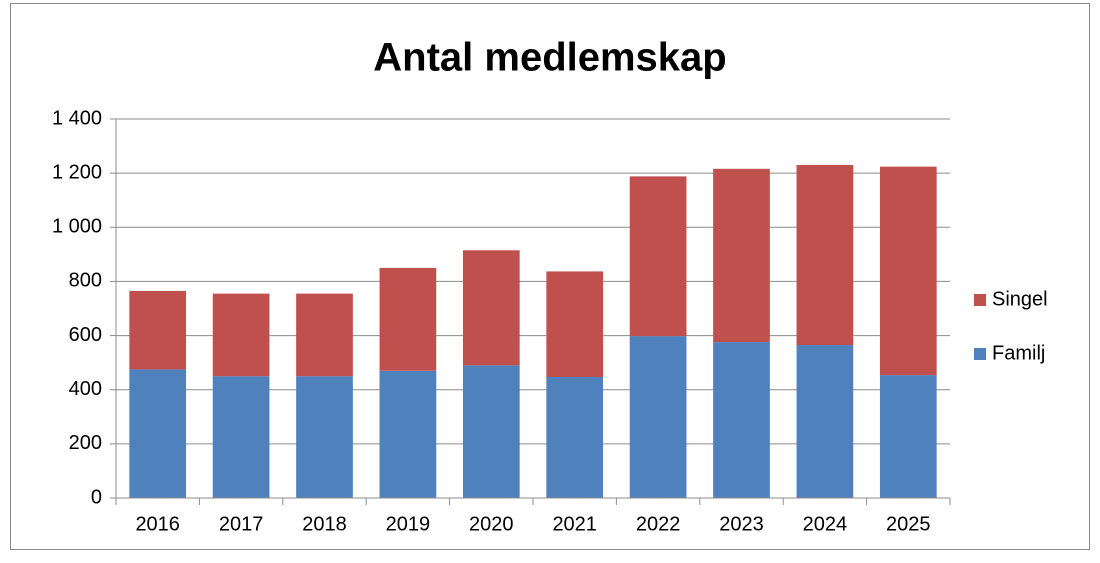  What do you see at coordinates (549, 58) in the screenshot?
I see `chart-title: Antal medlemskap` at bounding box center [549, 58].